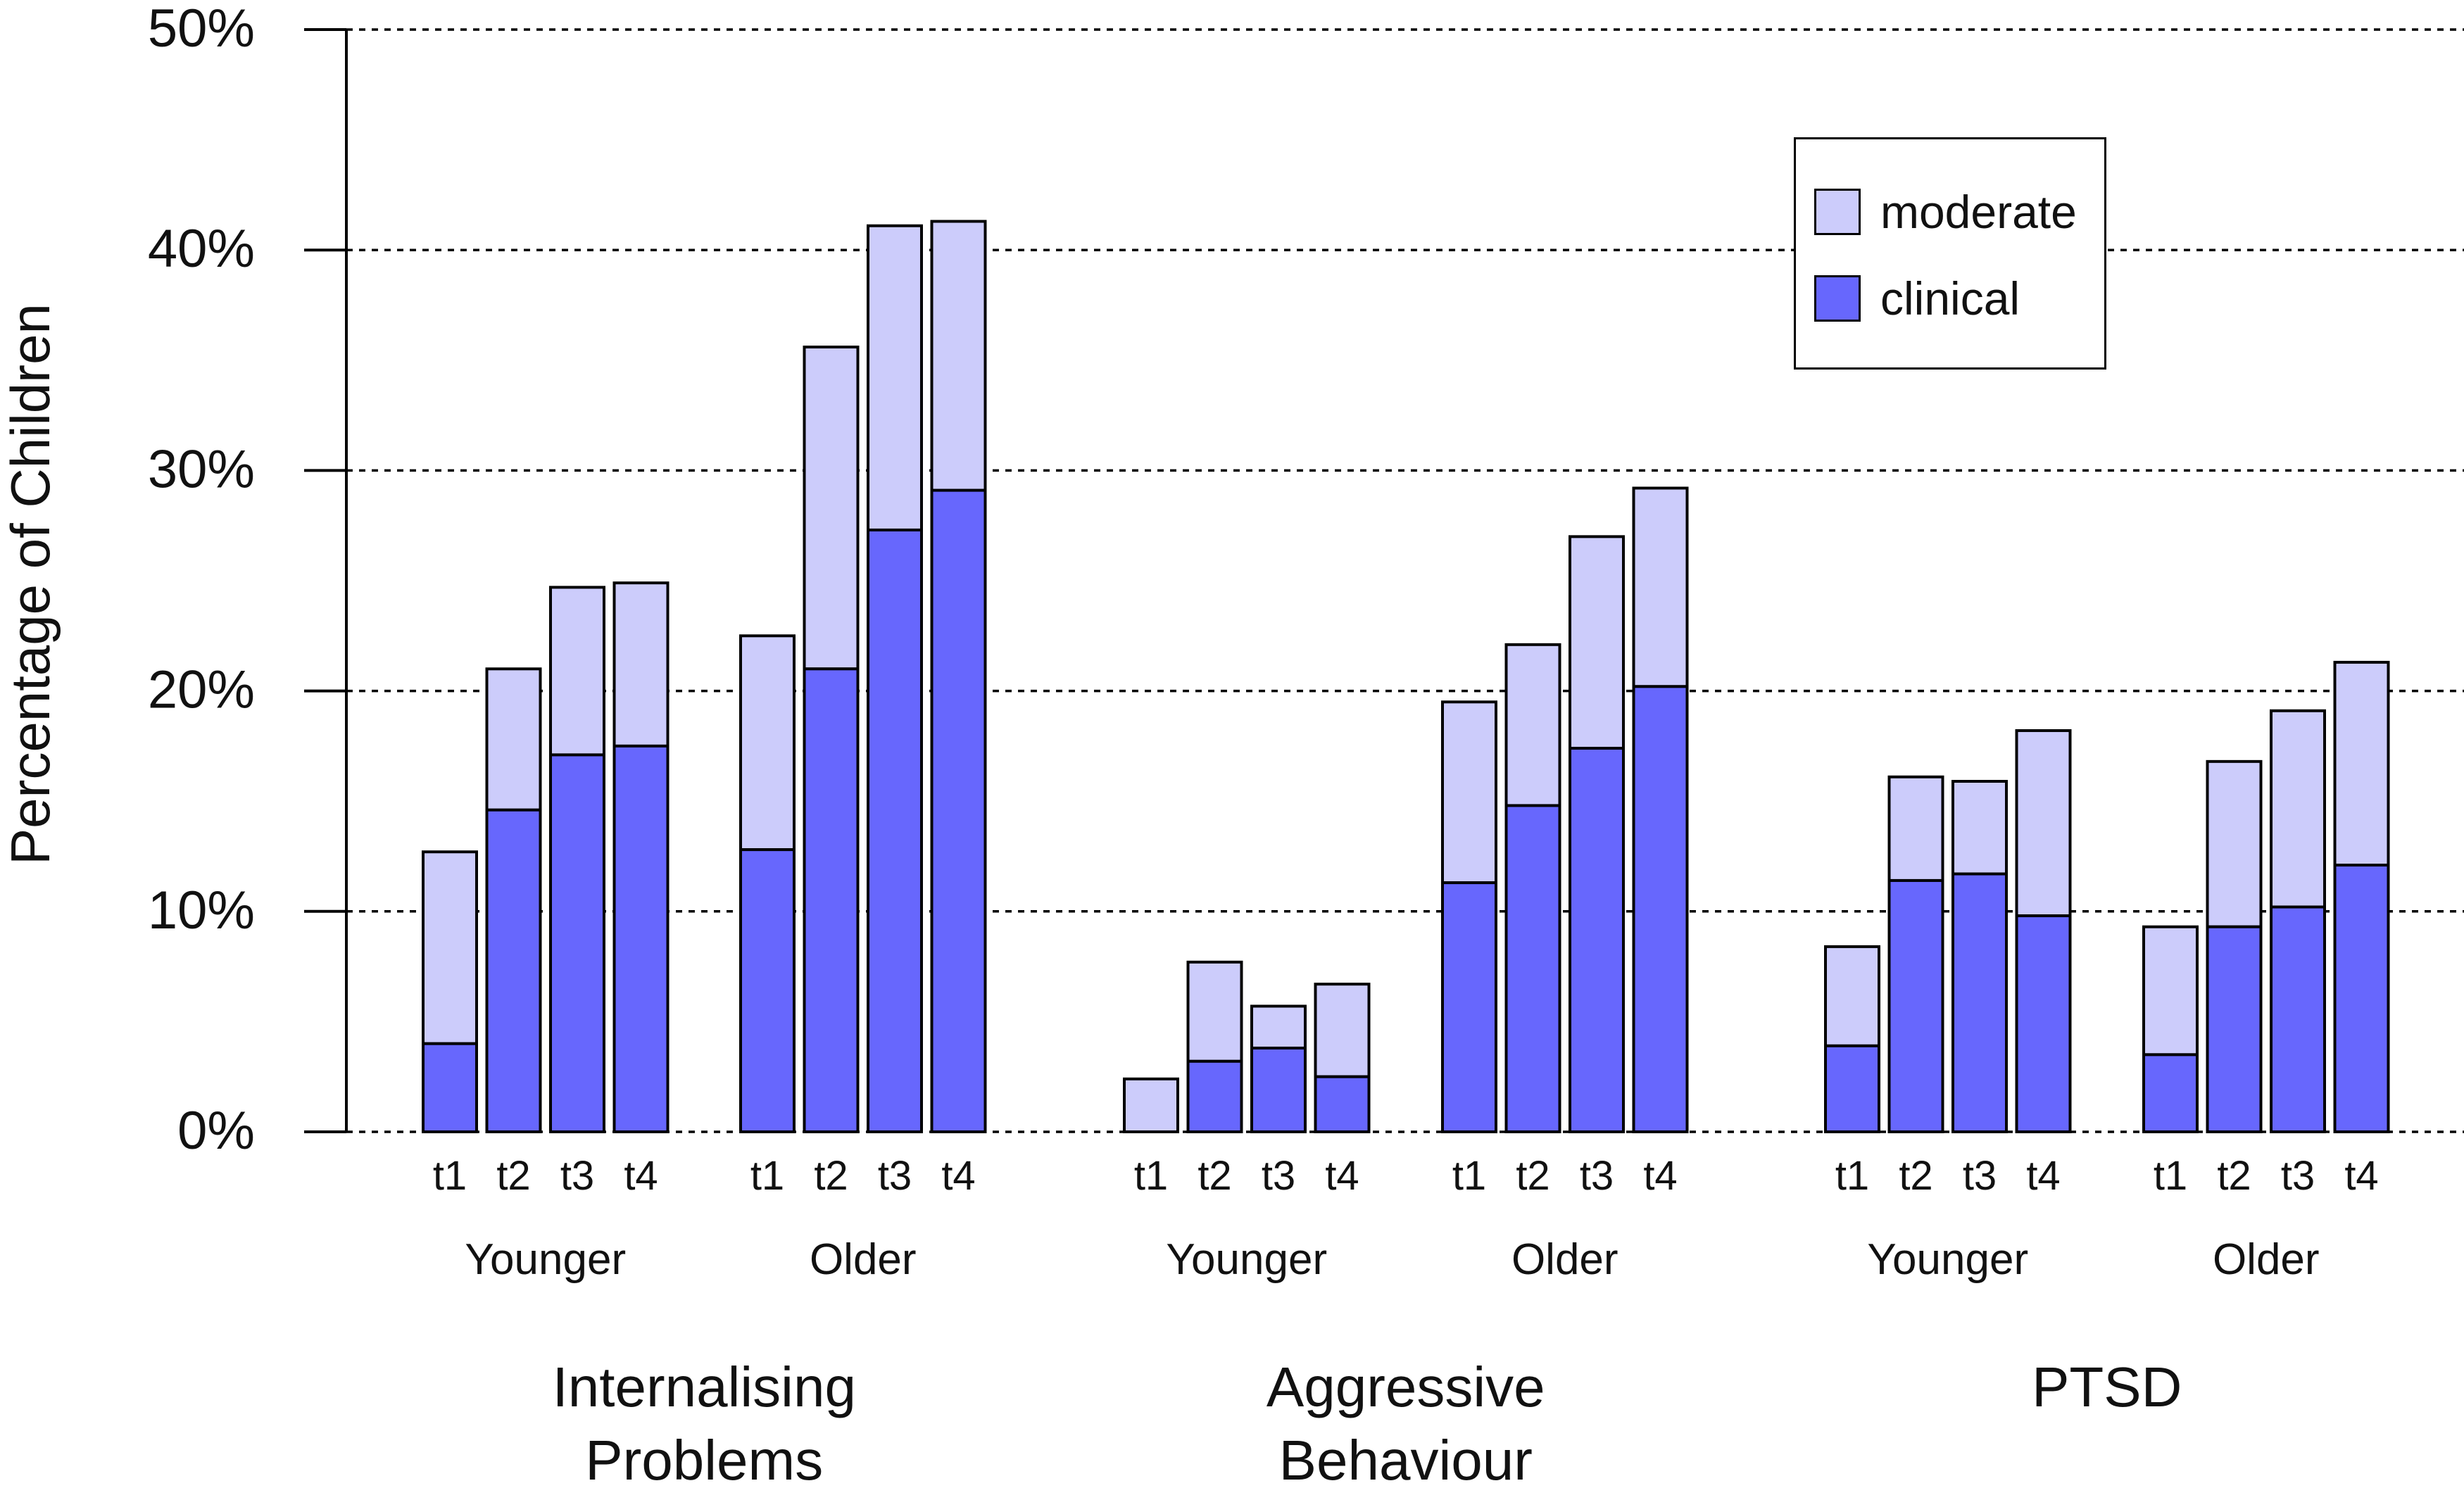 Image resolution: width=2464 pixels, height=1488 pixels. What do you see at coordinates (248, 580) in the screenshot?
I see `y-axis: 0% 10% 20% 30% 40% 50%` at bounding box center [248, 580].